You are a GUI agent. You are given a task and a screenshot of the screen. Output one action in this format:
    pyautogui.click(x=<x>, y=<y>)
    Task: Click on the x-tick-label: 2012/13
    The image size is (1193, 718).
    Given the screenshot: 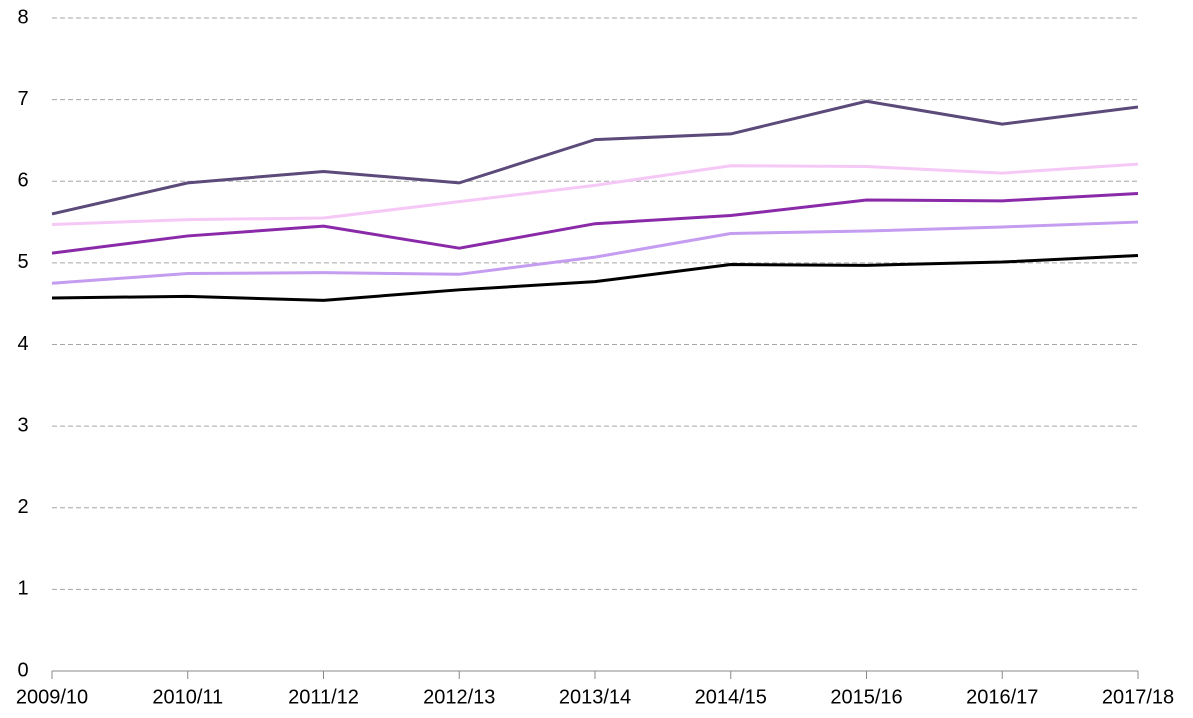 What is the action you would take?
    pyautogui.click(x=459, y=697)
    